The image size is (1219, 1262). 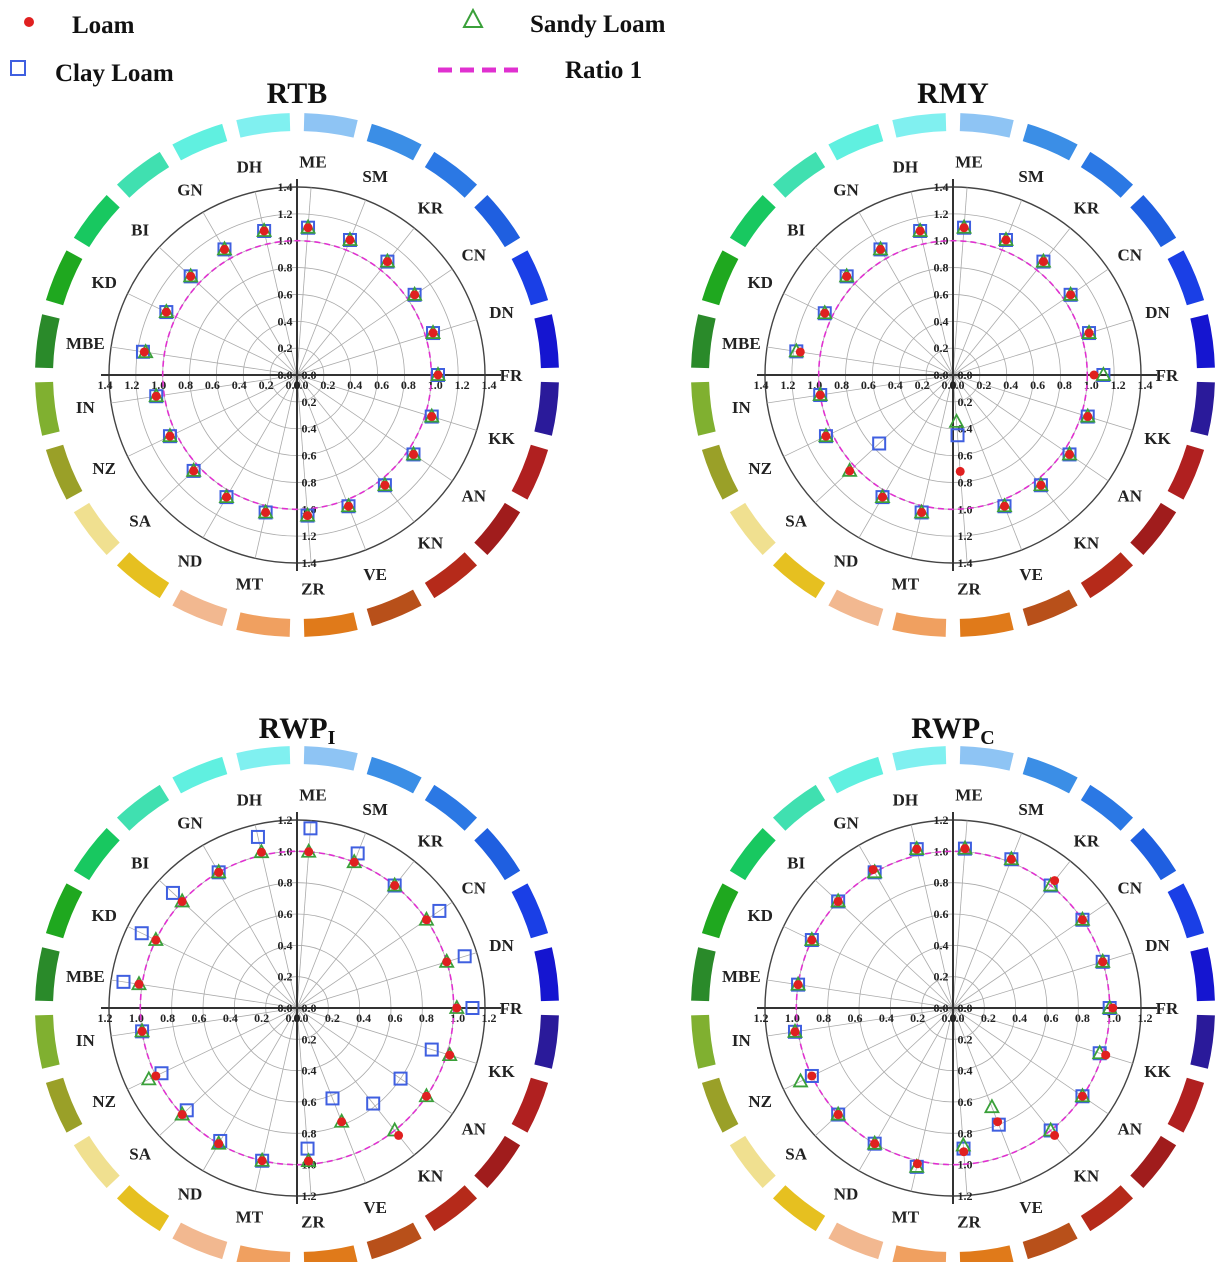 What do you see at coordinates (1088, 417) in the screenshot?
I see `point-loam-kk` at bounding box center [1088, 417].